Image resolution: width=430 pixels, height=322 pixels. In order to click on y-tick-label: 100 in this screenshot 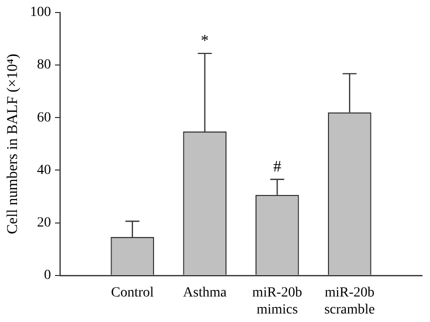, I will do `click(40, 12)`.